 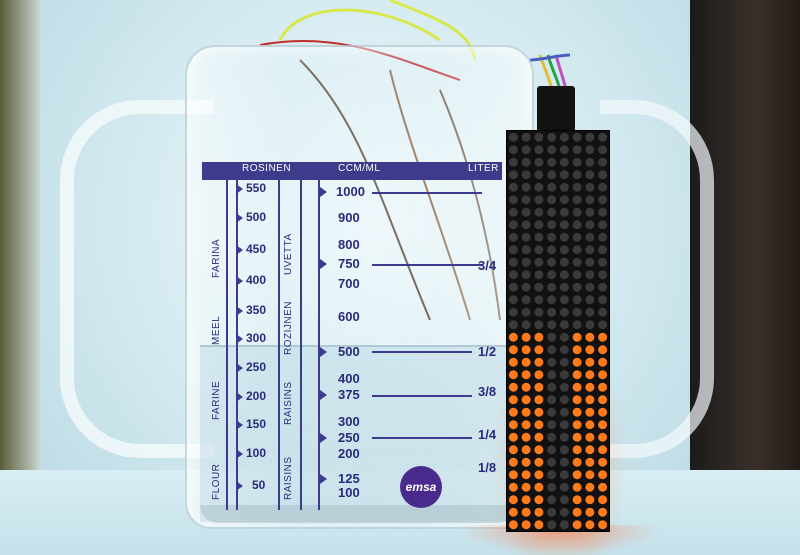 What do you see at coordinates (256, 249) in the screenshot?
I see `rosinen-label: 450` at bounding box center [256, 249].